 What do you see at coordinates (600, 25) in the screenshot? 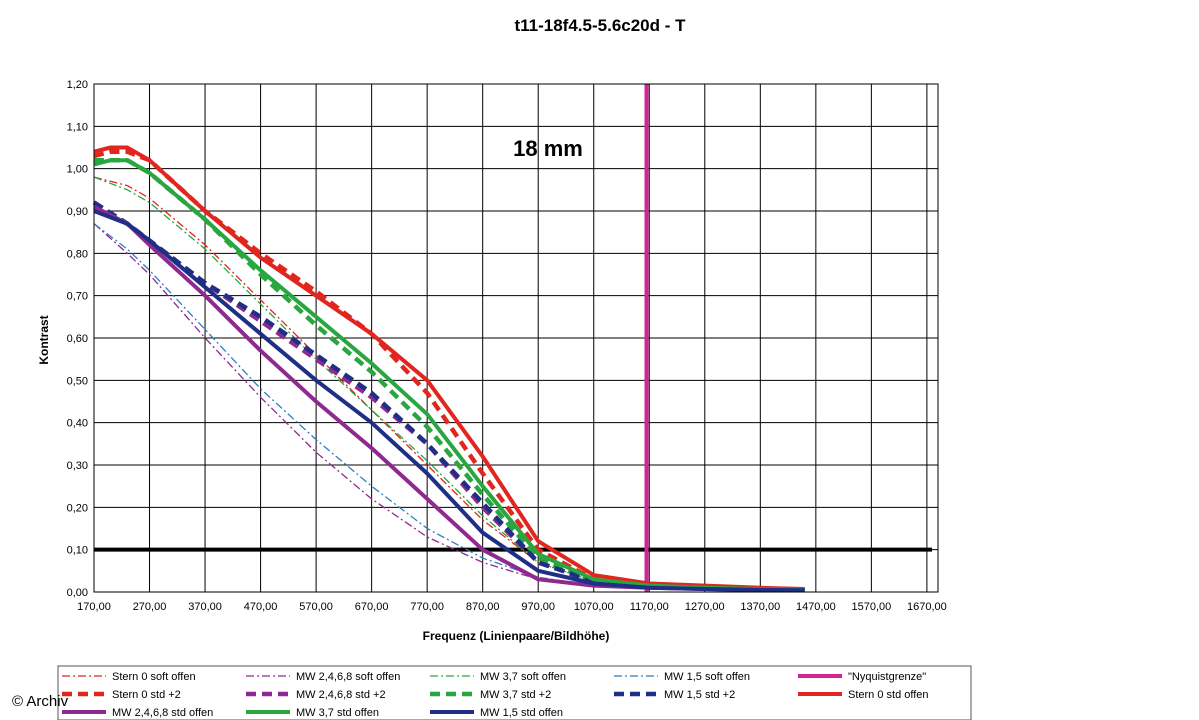
I see `chart-title: t11-18f4.5-5.6c20d - T` at bounding box center [600, 25].